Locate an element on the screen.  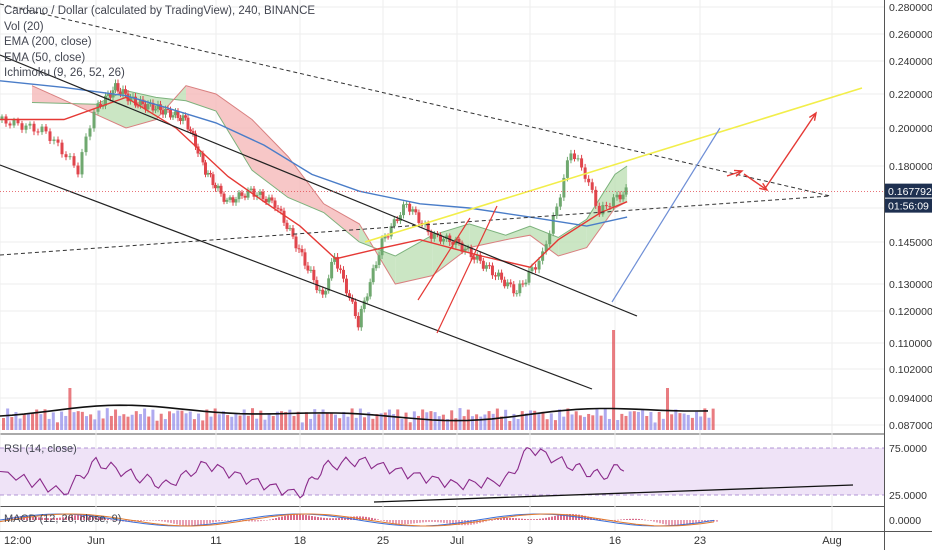
blue-trendline is located at coordinates (666, 215).